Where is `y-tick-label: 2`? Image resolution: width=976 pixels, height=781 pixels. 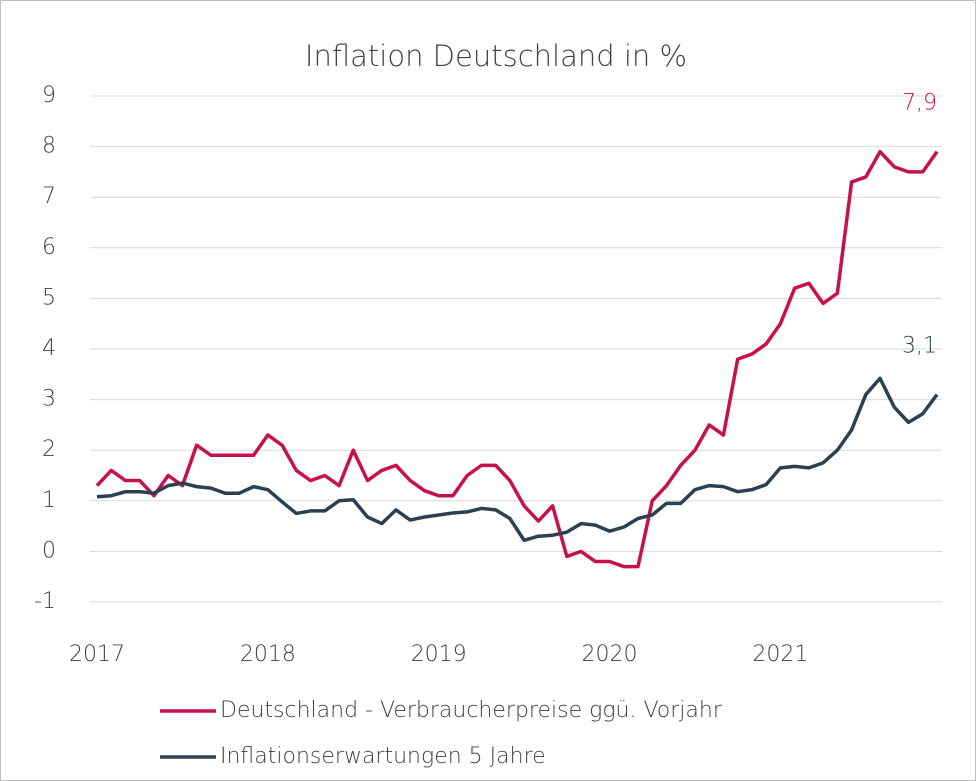 y-tick-label: 2 is located at coordinates (49, 449).